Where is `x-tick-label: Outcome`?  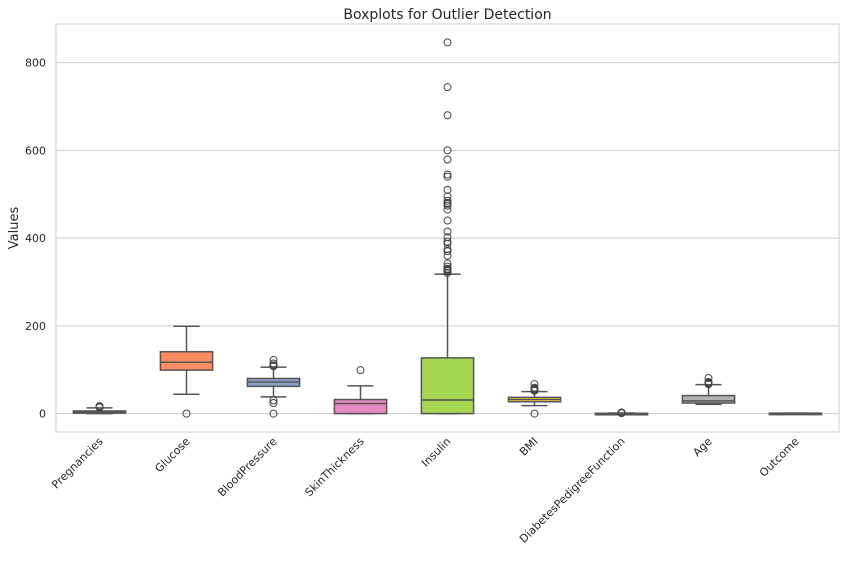
x-tick-label: Outcome is located at coordinates (779, 457).